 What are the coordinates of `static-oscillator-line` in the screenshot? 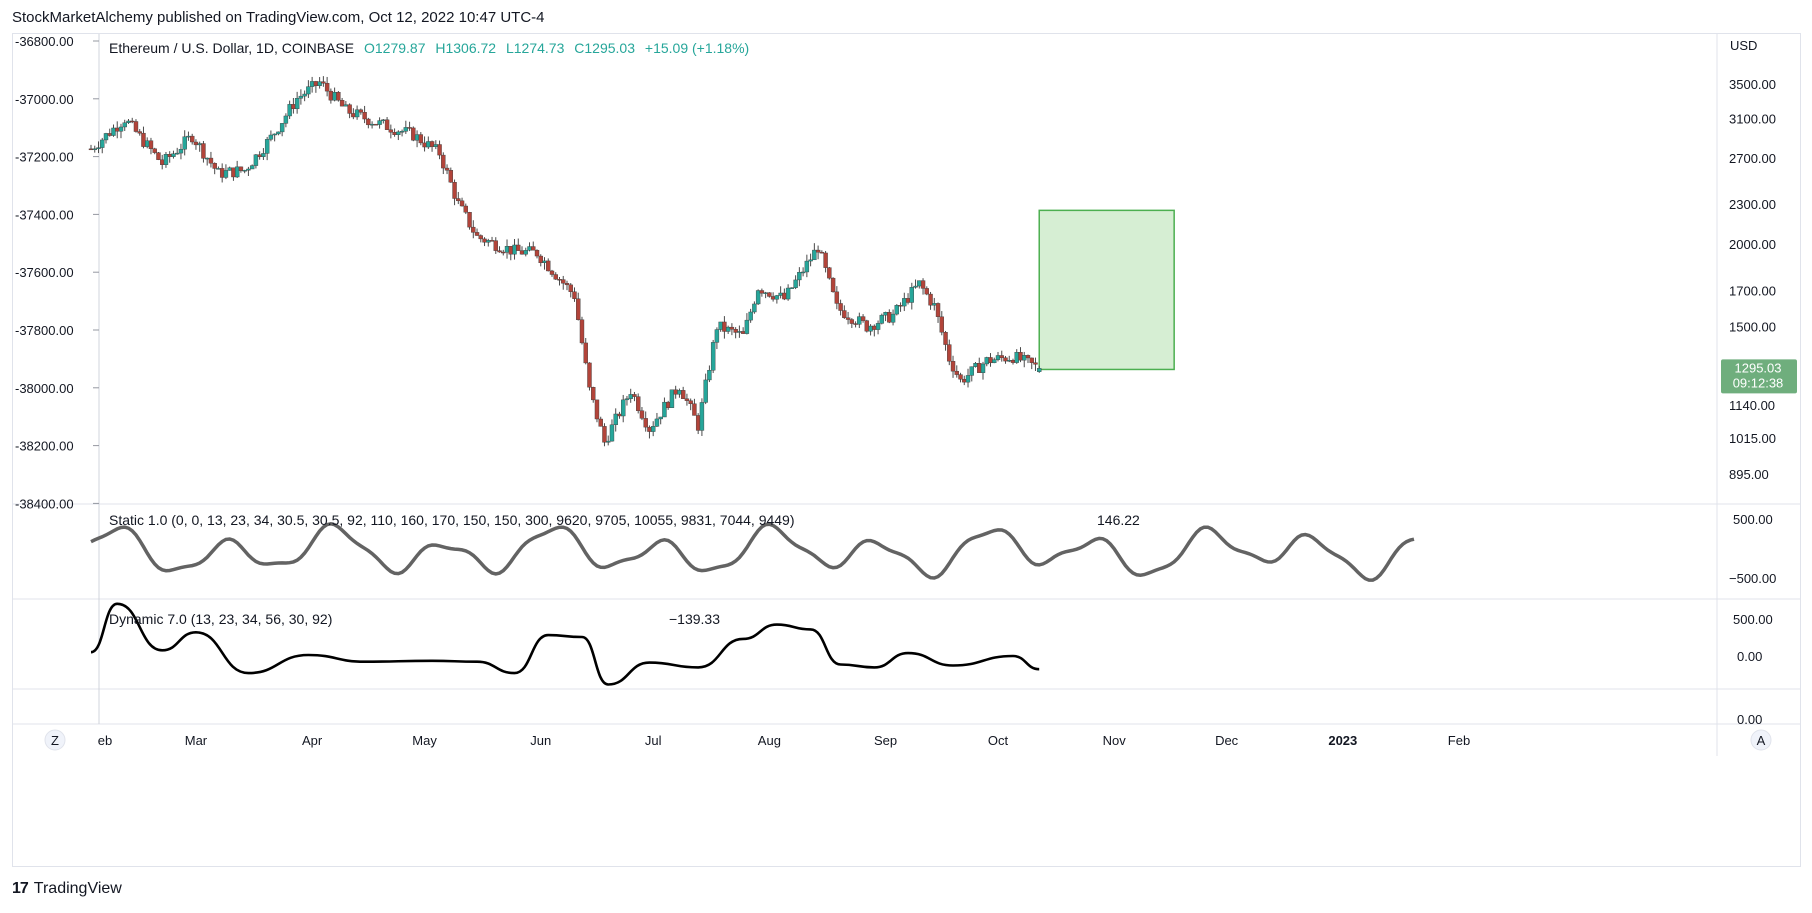 It's located at (752, 552).